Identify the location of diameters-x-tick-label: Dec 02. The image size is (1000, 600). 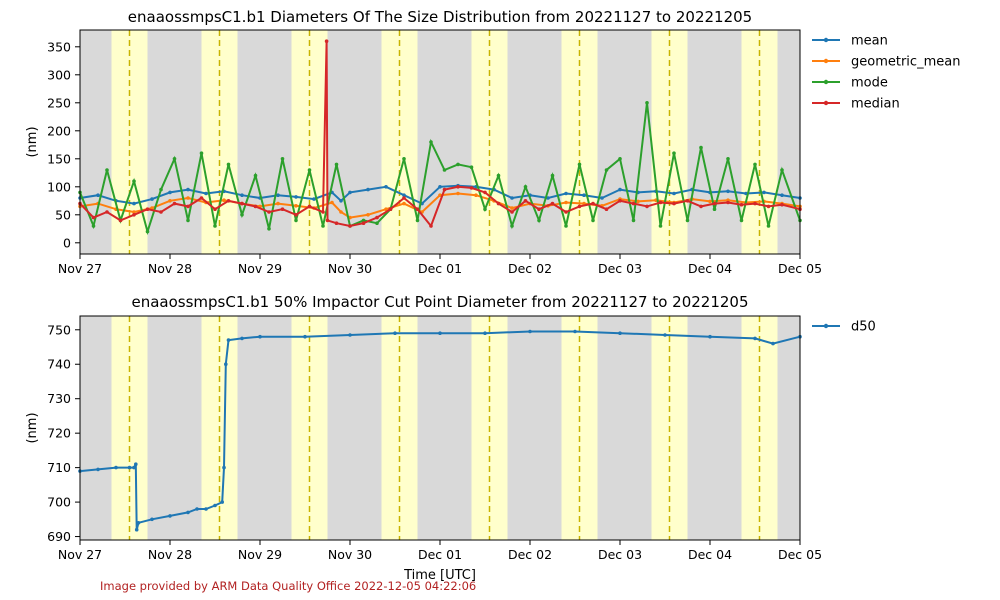
(530, 268).